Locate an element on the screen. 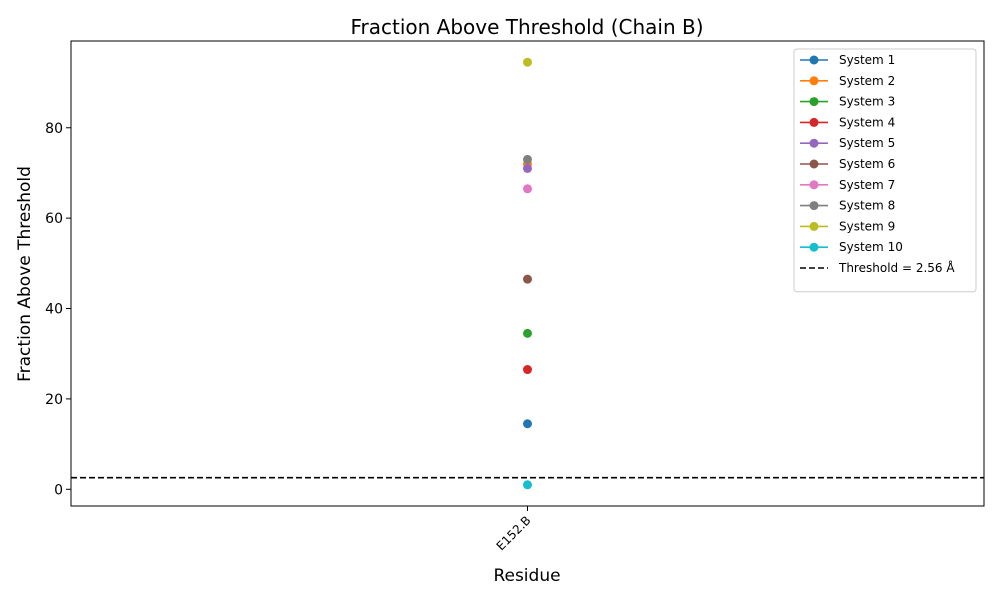 The height and width of the screenshot is (600, 1000). chart-title: Fraction Above Threshold (Chain B) is located at coordinates (526, 27).